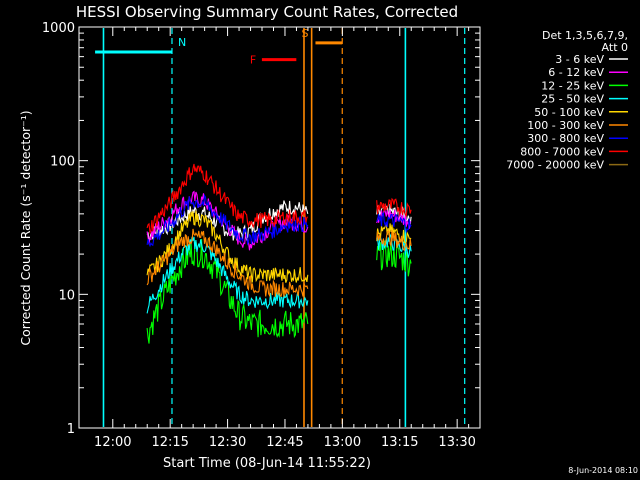 This screenshot has width=640, height=480. I want to click on x-tick-label: 12:45, so click(284, 442).